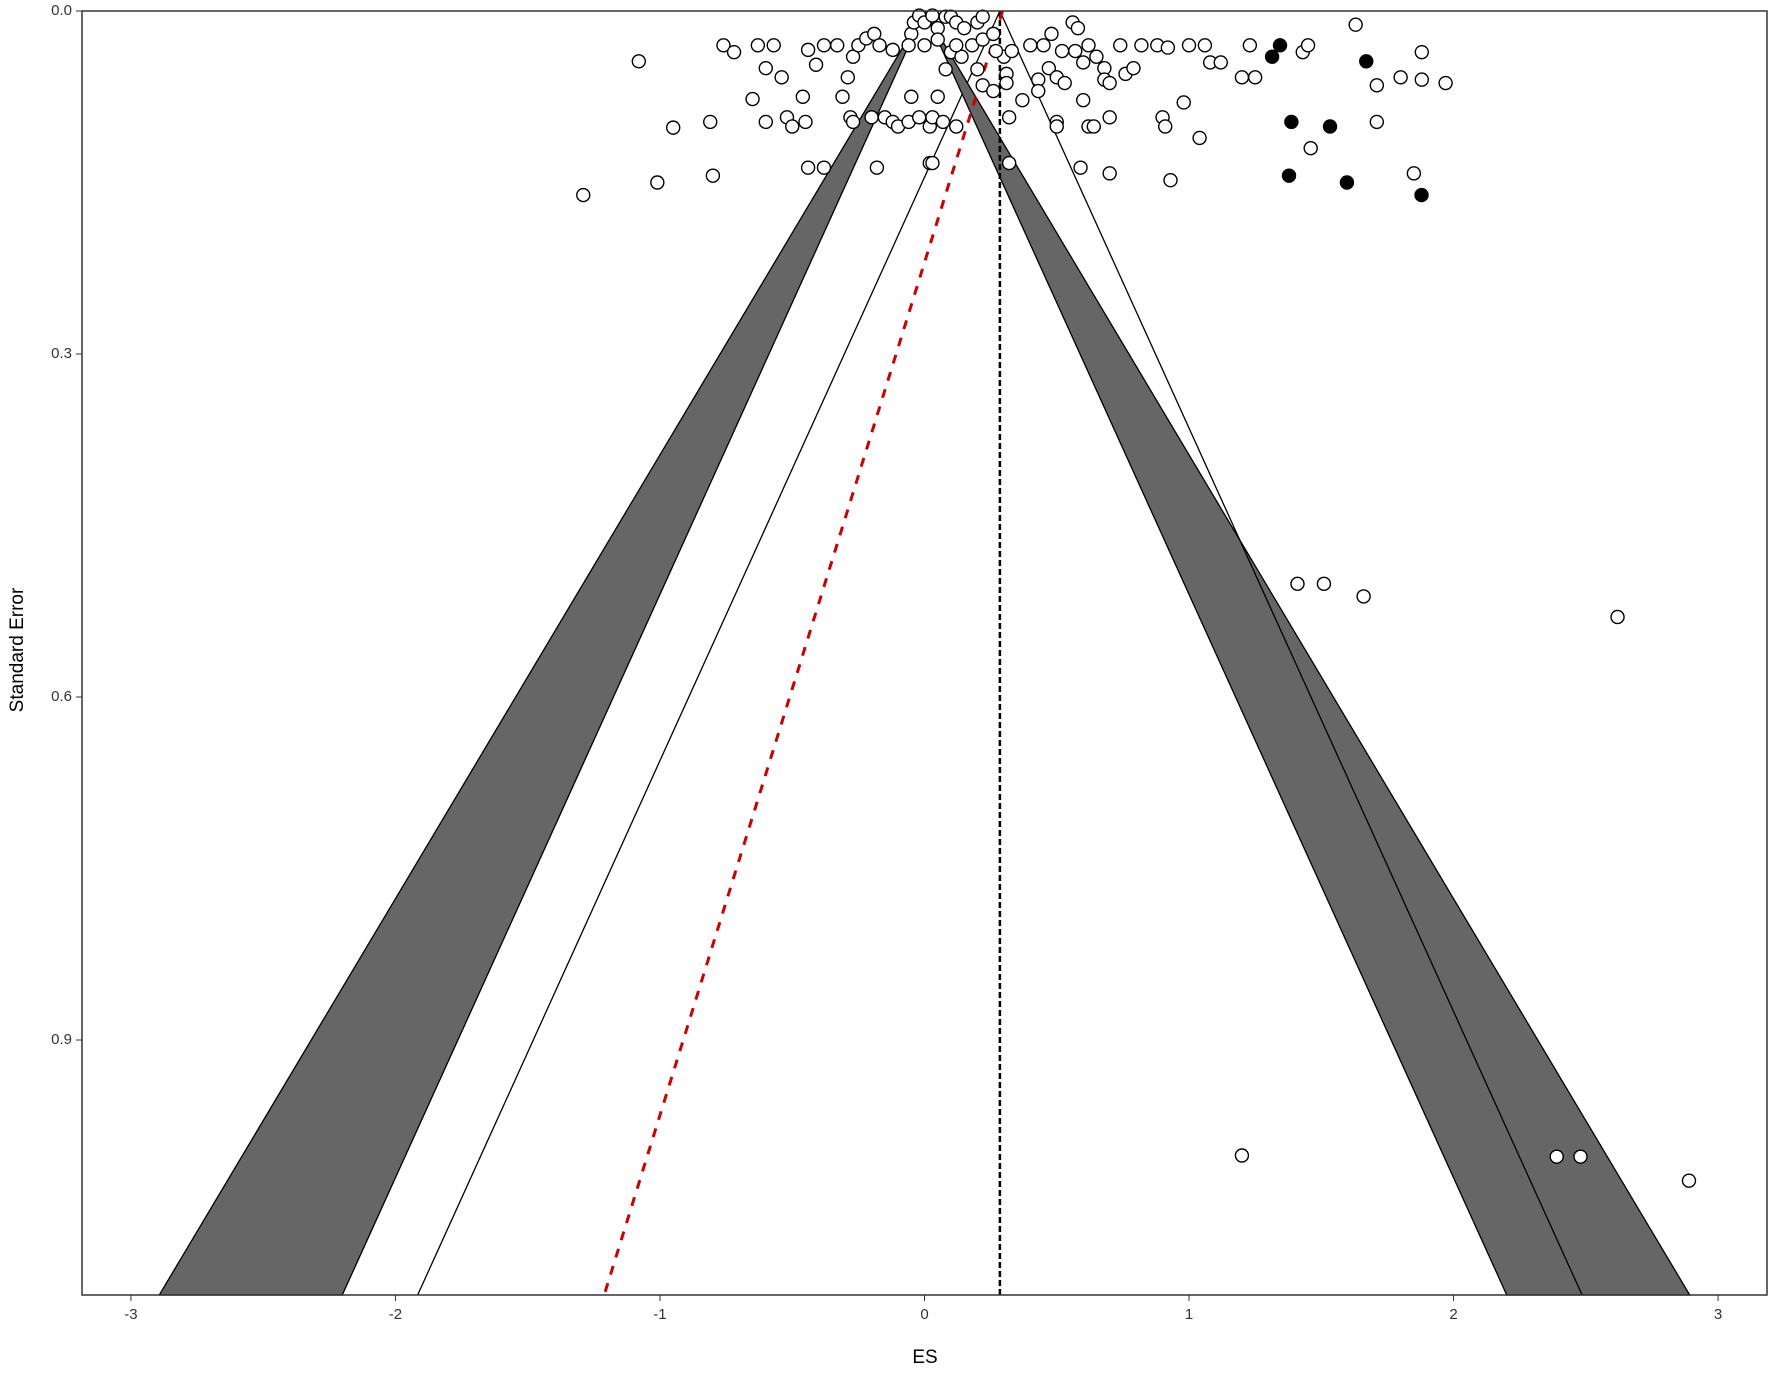  I want to click on y-tick-label: 0.6, so click(61, 696).